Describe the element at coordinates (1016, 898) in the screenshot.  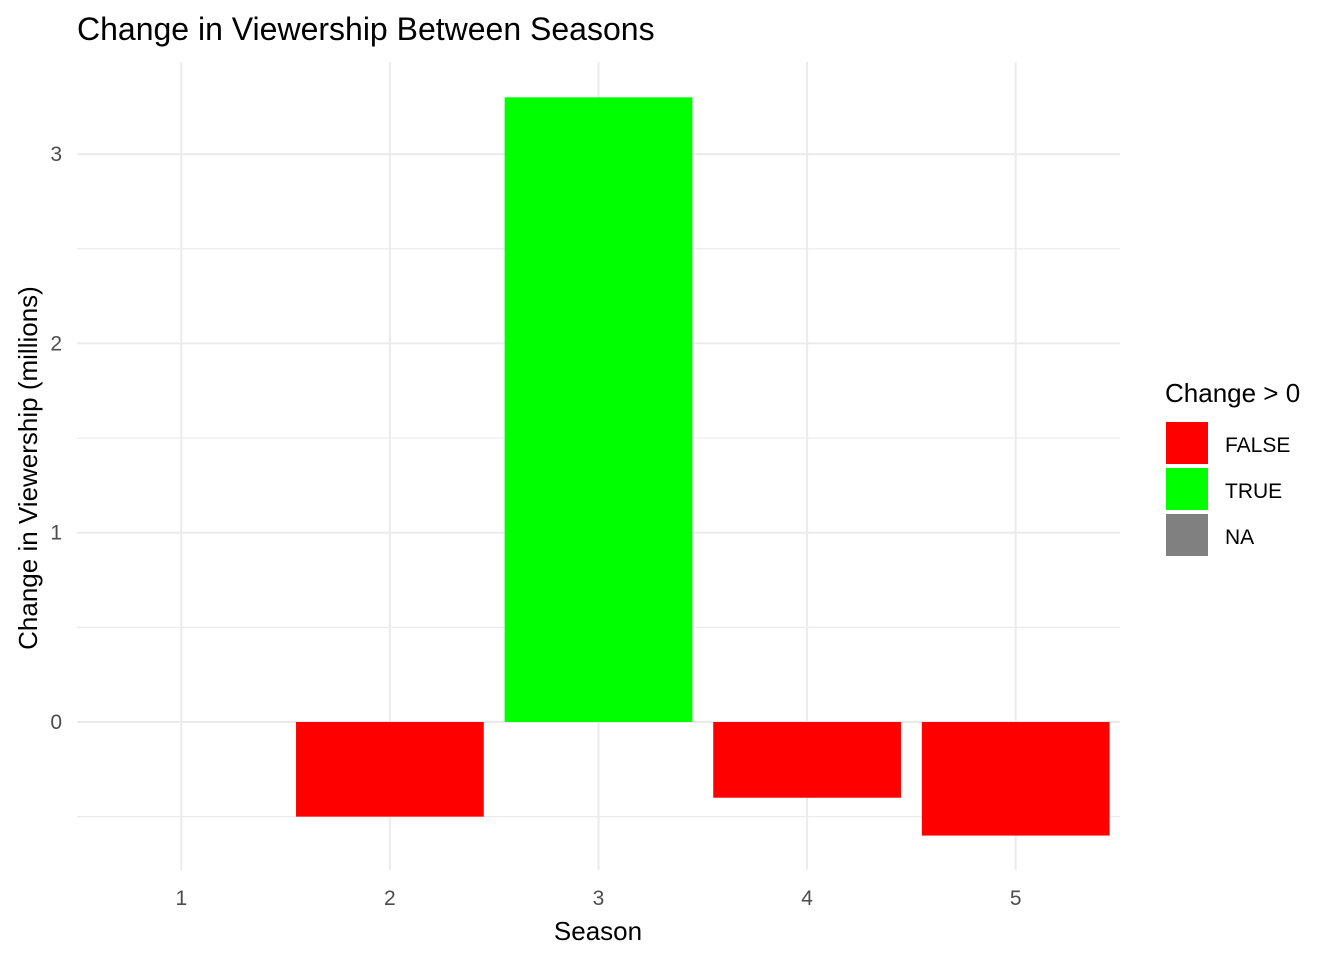
I see `x-tick-label: 5` at that location.